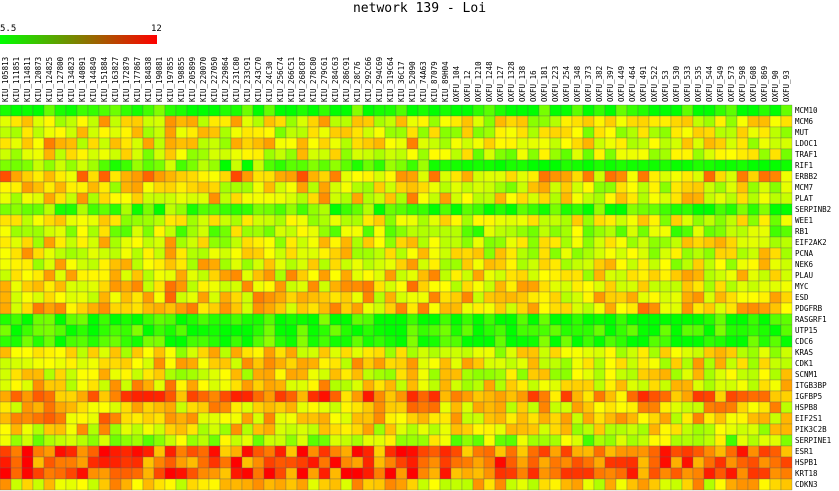 This screenshot has height=491, width=839. I want to click on legend-max-label: 12, so click(156, 29).